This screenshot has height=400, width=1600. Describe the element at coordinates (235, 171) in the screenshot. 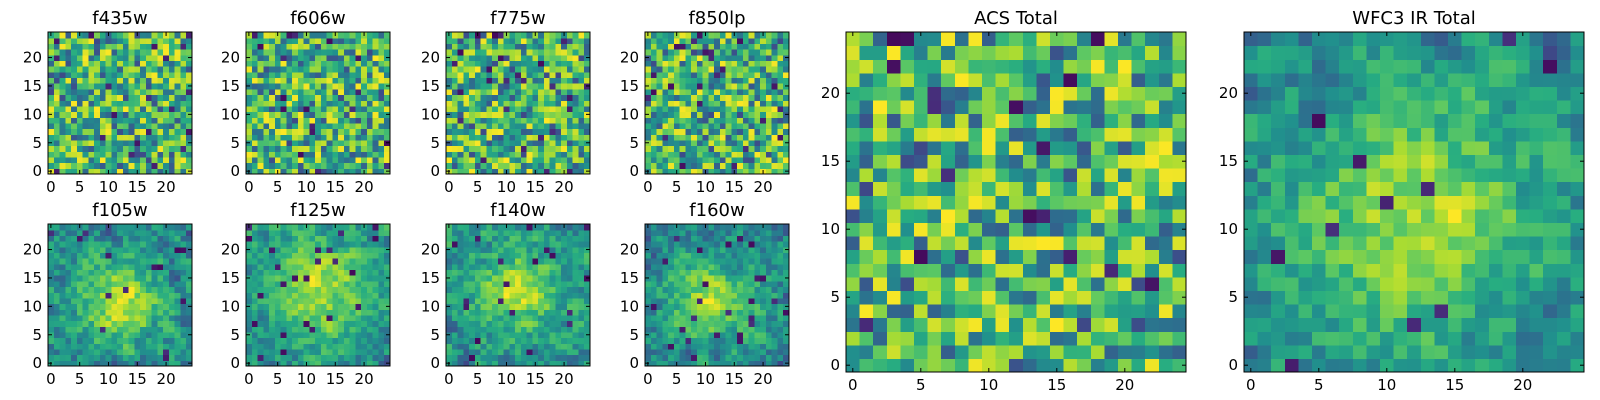

I see `y-tick-label: 0` at that location.